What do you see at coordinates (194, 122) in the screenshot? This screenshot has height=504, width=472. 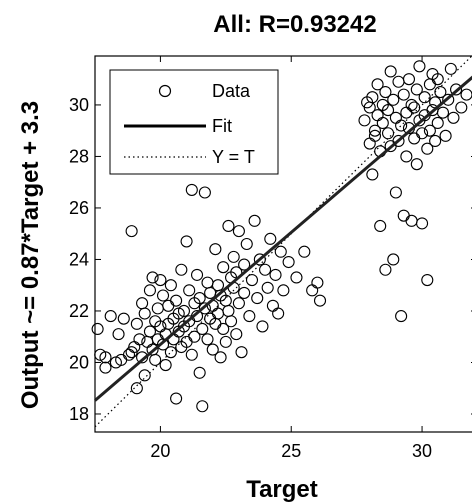 I see `legend: Data Fit Y = T` at bounding box center [194, 122].